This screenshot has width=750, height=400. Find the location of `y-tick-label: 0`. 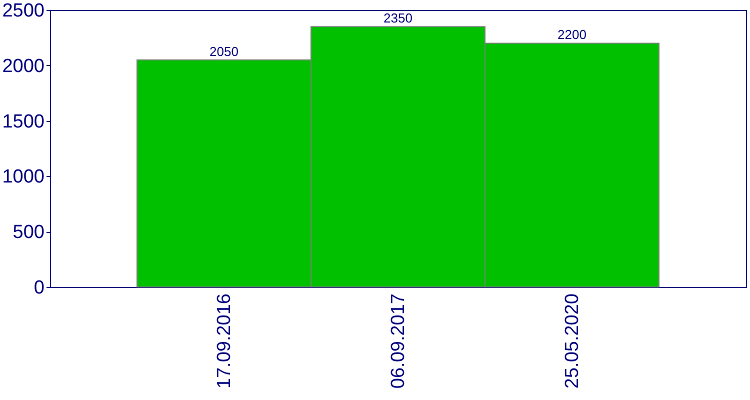

y-tick-label: 0 is located at coordinates (39, 288).